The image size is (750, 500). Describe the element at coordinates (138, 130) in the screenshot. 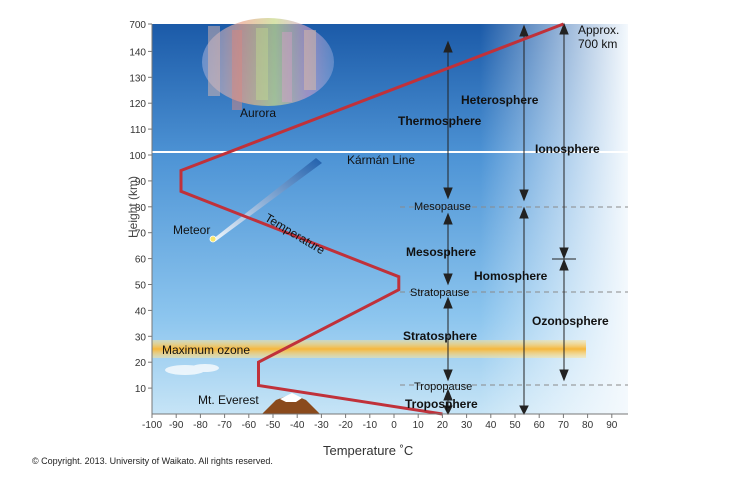

I see `y-tick-label: 110` at that location.